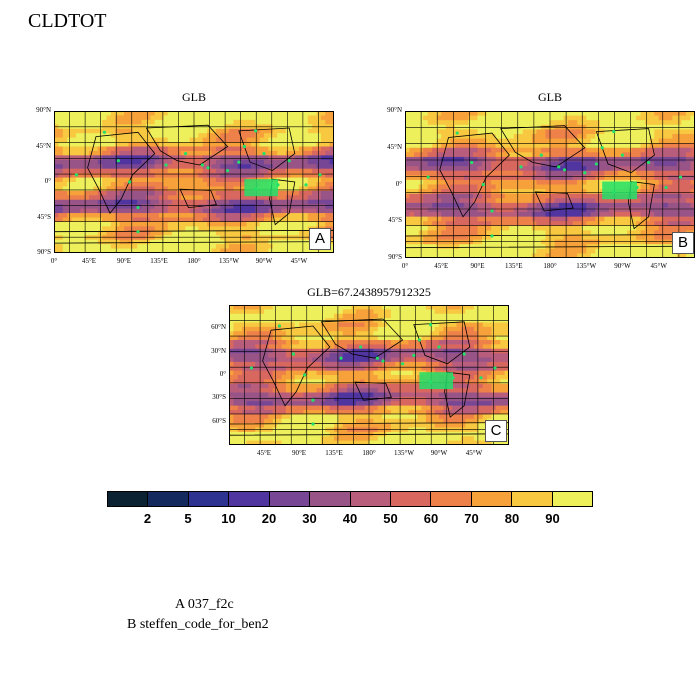 This screenshot has height=700, width=700. I want to click on panel-b-map, so click(550, 184).